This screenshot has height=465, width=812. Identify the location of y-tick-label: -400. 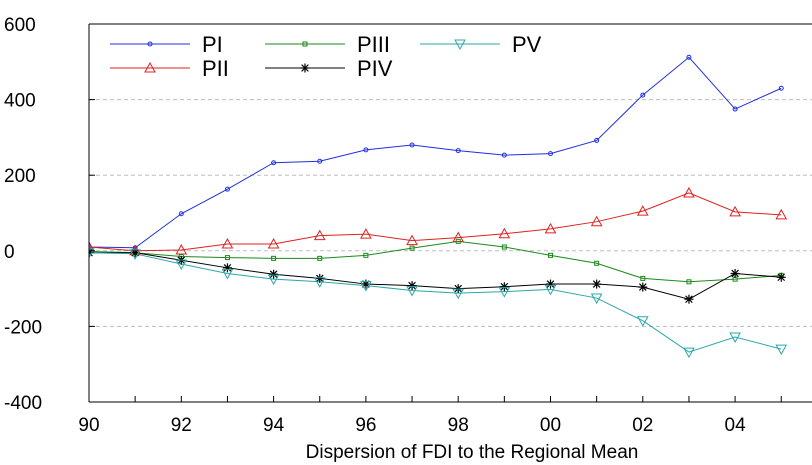
(23, 403).